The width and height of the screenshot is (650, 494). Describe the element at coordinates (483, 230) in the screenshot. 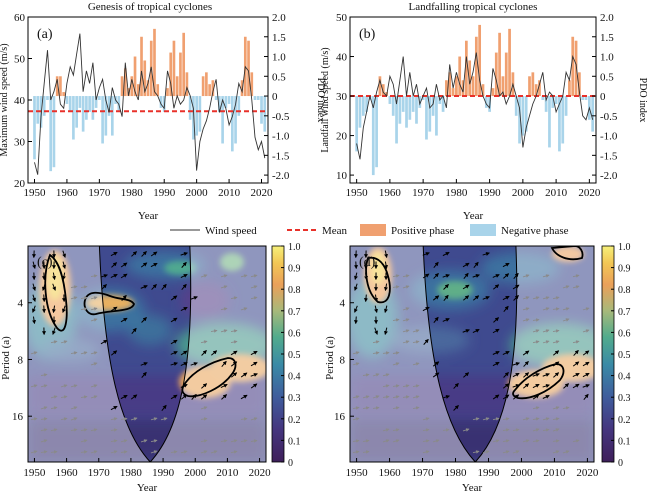

I see `legend-negative-swatch` at that location.